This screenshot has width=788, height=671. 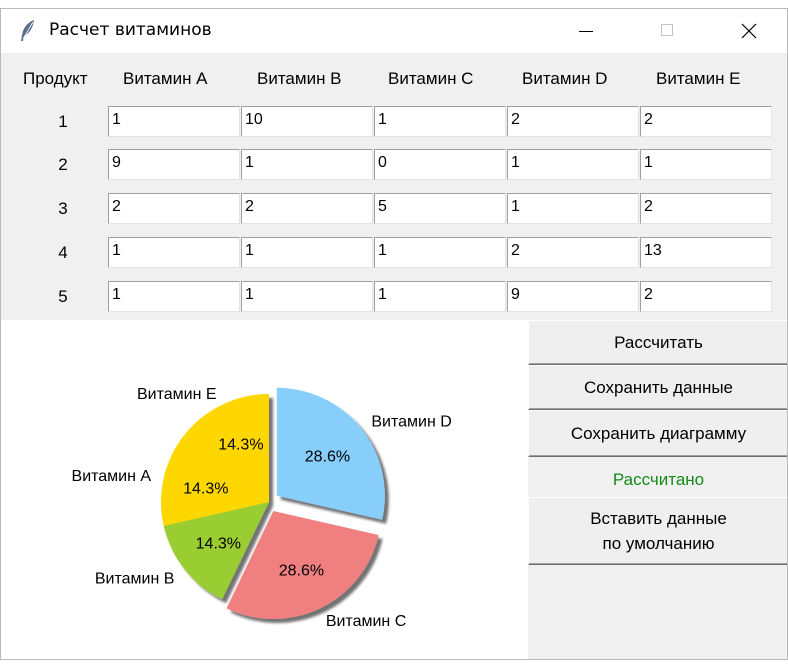 I want to click on row-label: 2, so click(x=63, y=164).